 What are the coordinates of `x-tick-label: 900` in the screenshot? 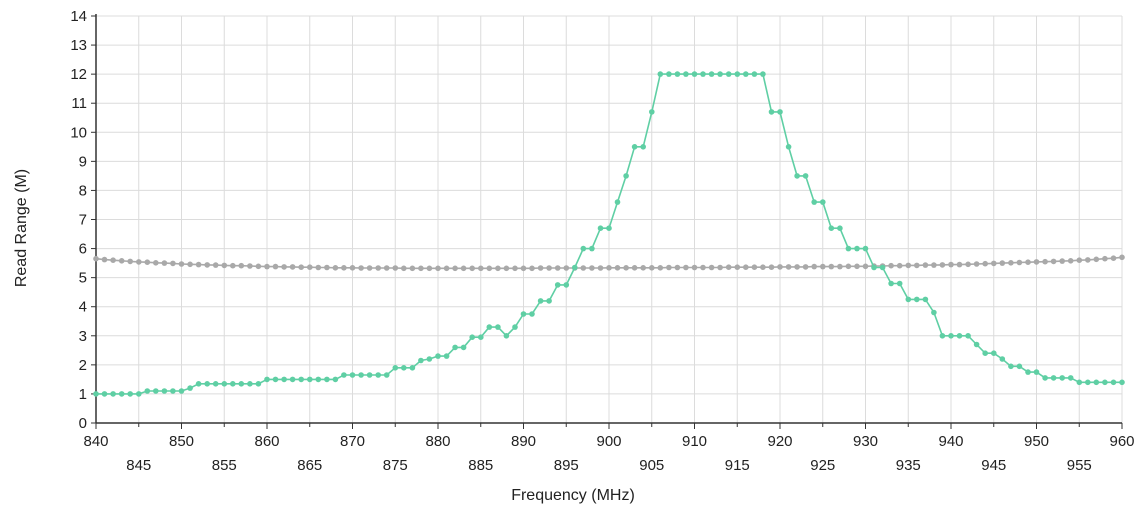 It's located at (608, 441).